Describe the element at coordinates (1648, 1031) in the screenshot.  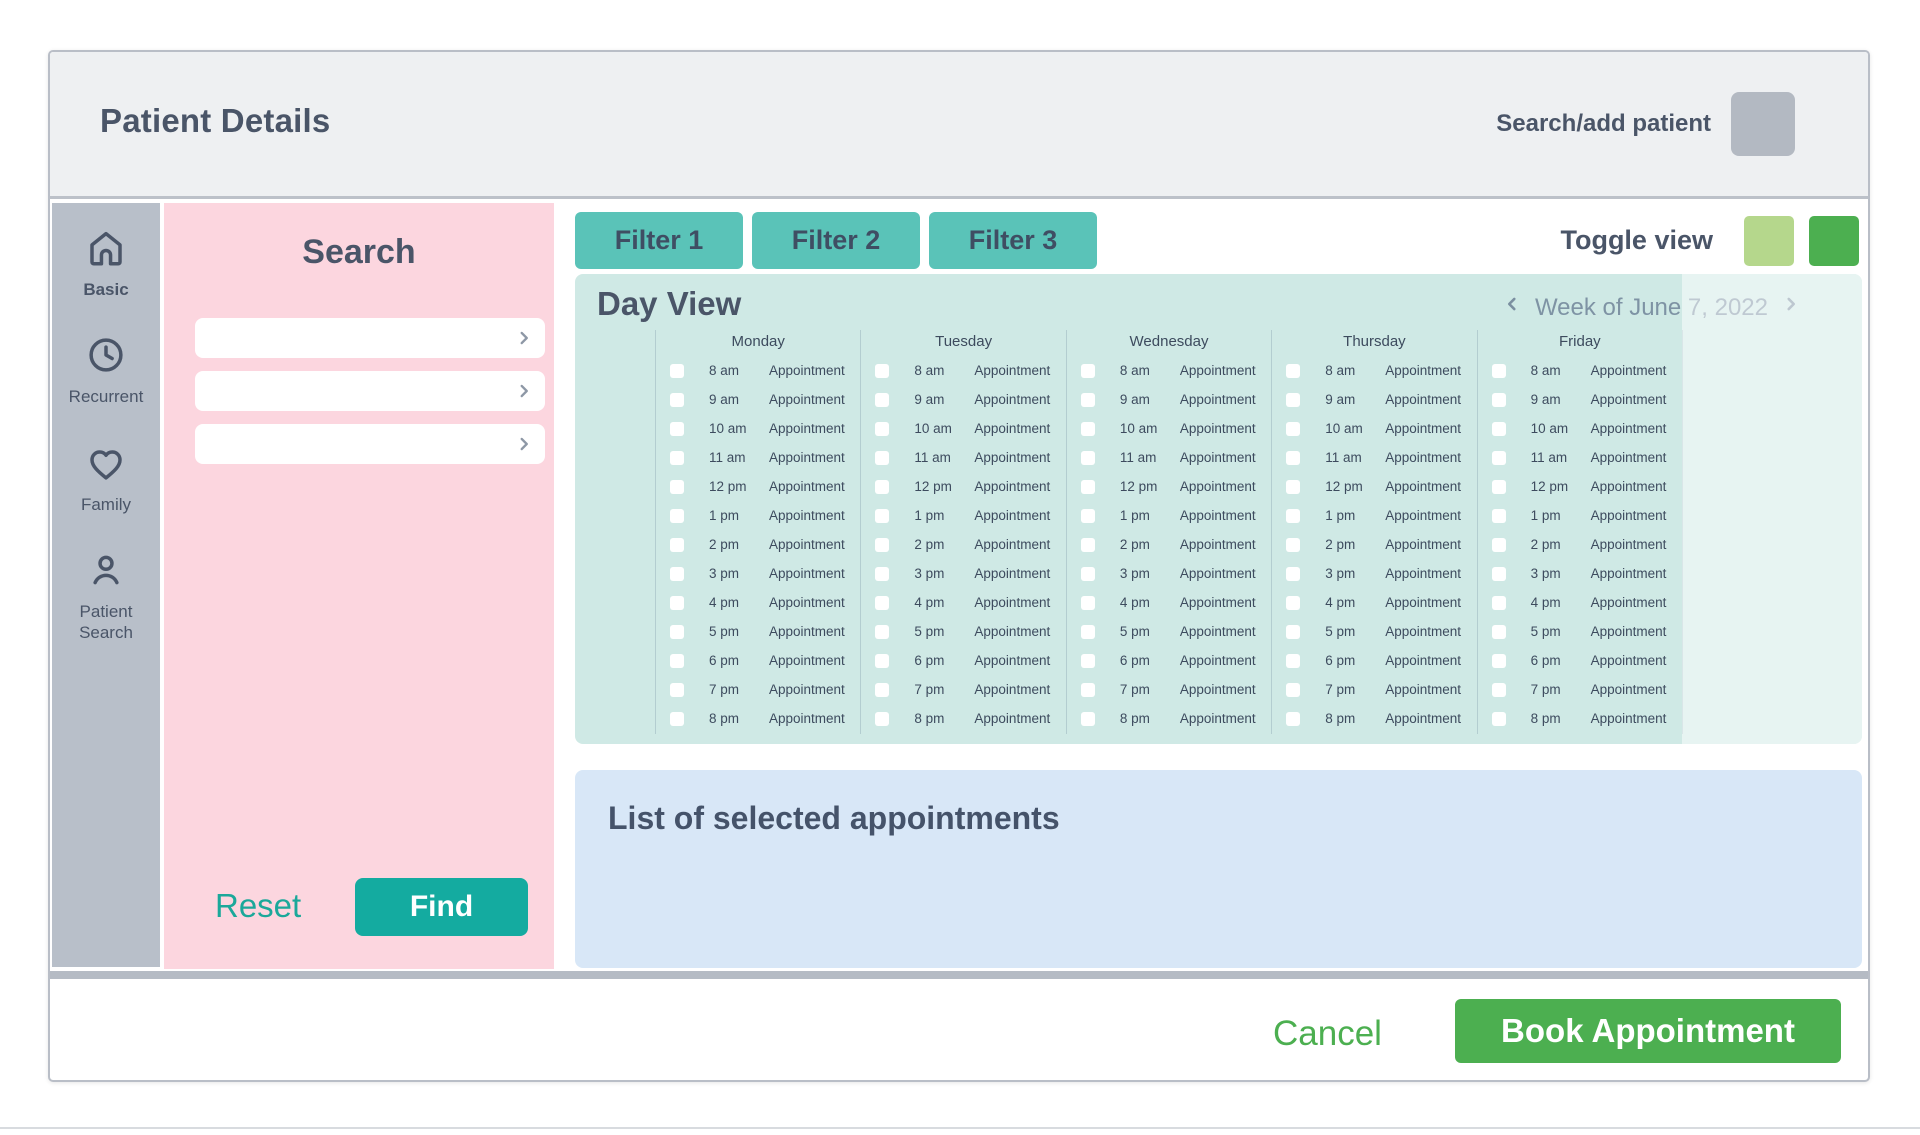
I see `book-appointment-button: Book Appointment` at that location.